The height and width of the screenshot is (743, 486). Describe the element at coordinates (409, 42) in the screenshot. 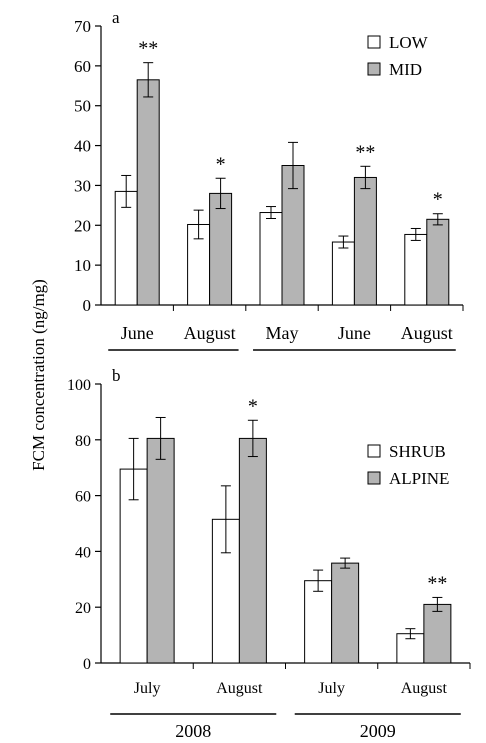

I see `legend-label: LOW` at that location.